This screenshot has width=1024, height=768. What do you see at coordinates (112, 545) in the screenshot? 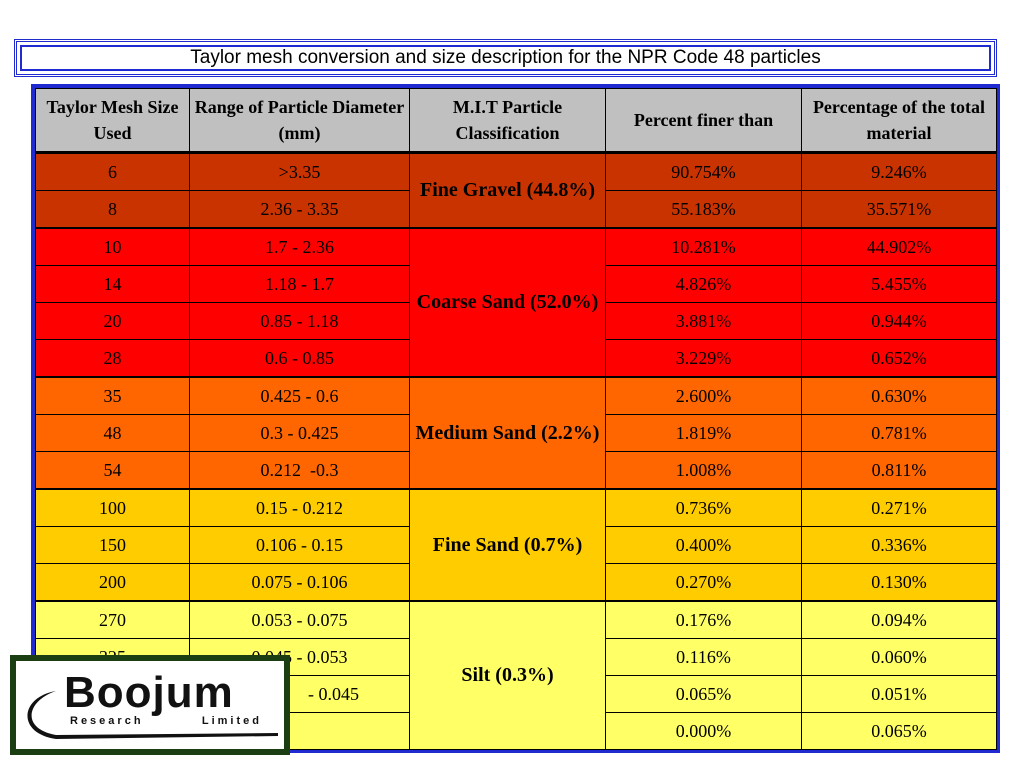
I see `mesh-cell: 150` at bounding box center [112, 545].